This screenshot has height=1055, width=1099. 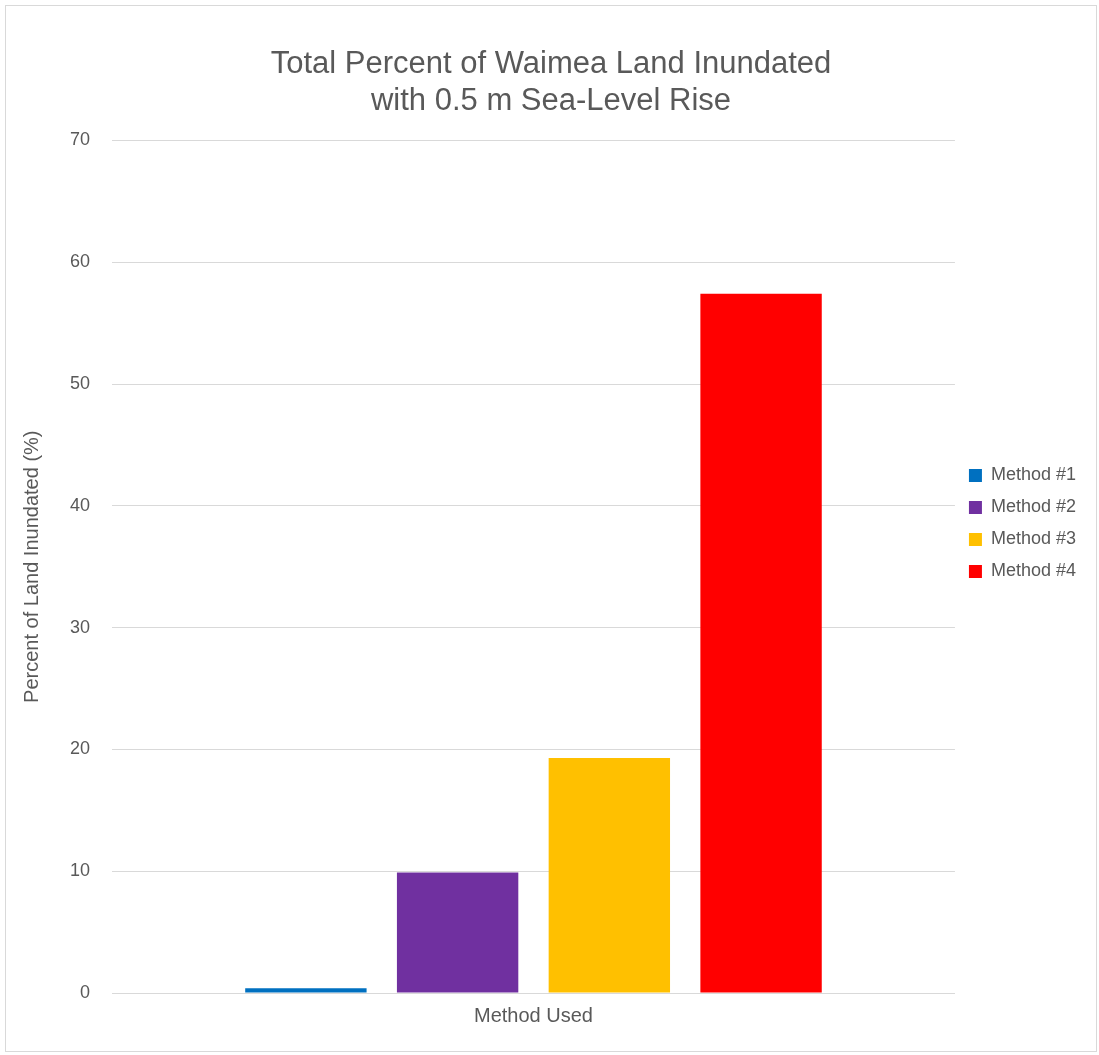 What do you see at coordinates (80, 870) in the screenshot?
I see `y-tick-label: 10` at bounding box center [80, 870].